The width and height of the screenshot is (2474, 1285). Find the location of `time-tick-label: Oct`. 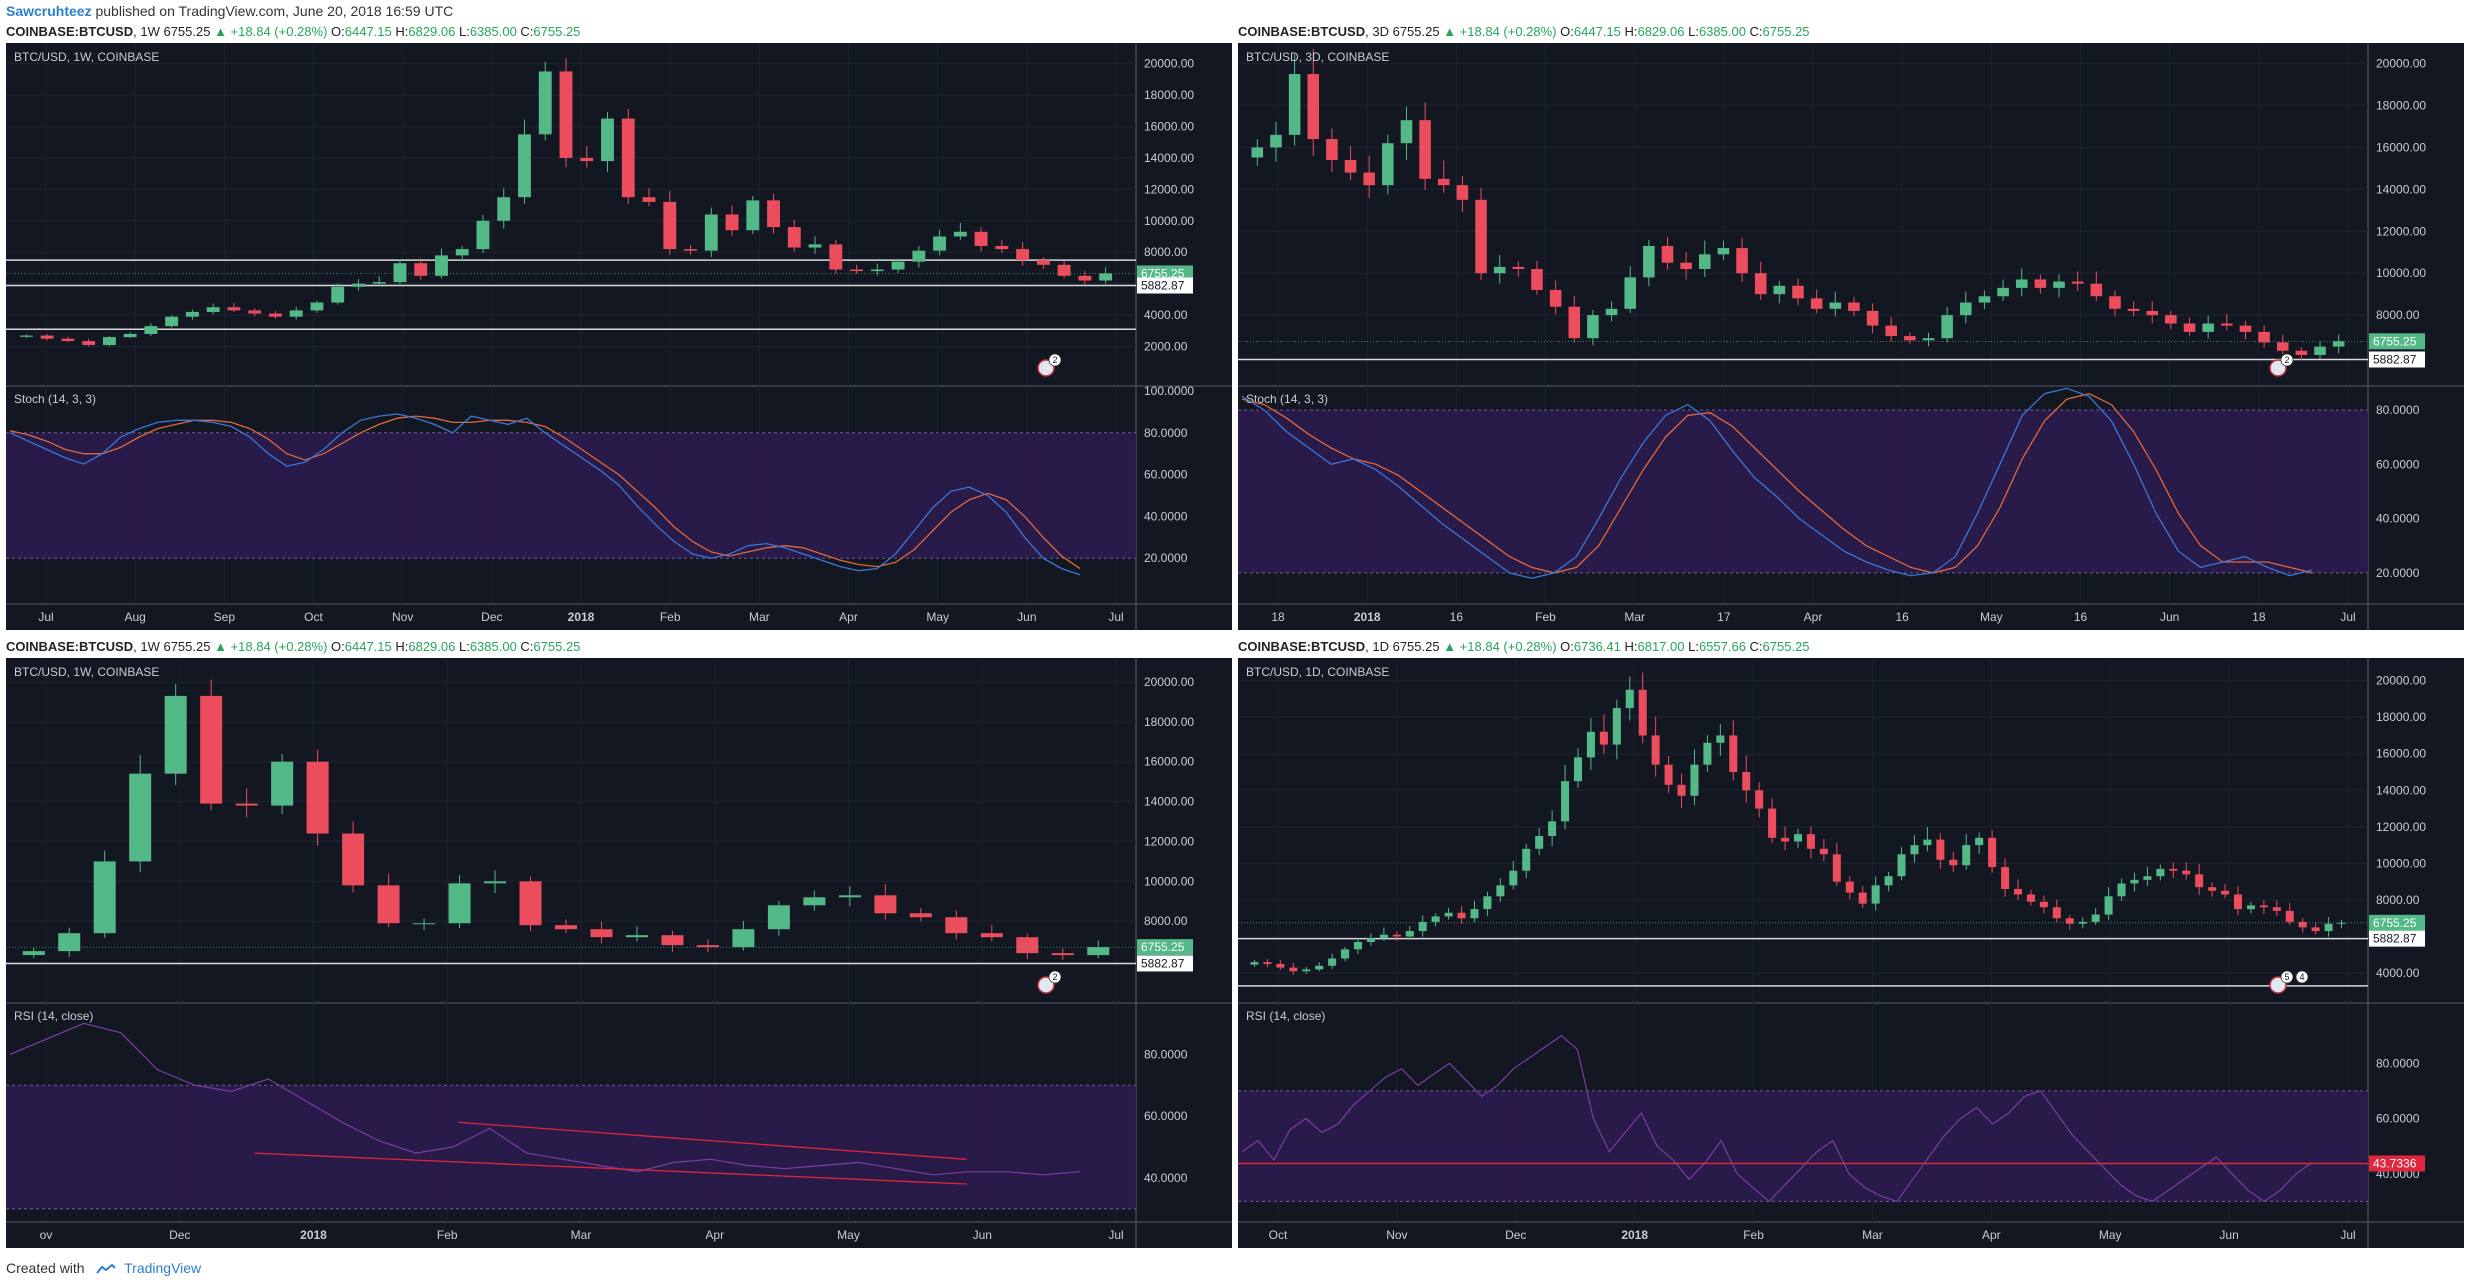

time-tick-label: Oct is located at coordinates (313, 617).